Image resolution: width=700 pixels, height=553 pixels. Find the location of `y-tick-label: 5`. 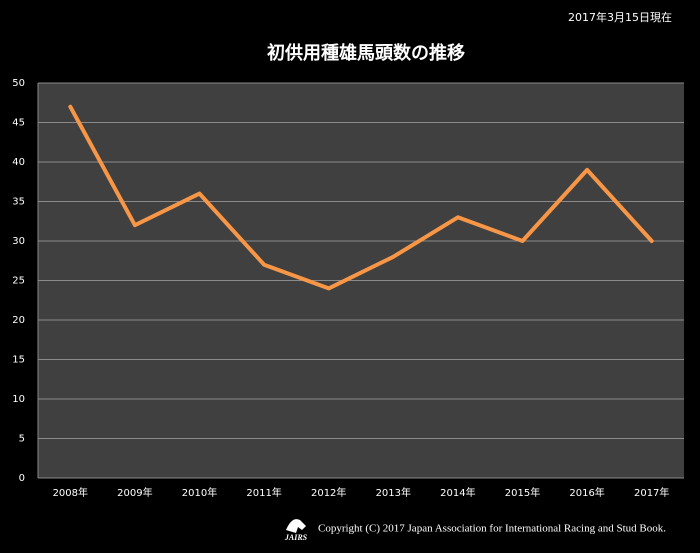

y-tick-label: 5 is located at coordinates (22, 439).